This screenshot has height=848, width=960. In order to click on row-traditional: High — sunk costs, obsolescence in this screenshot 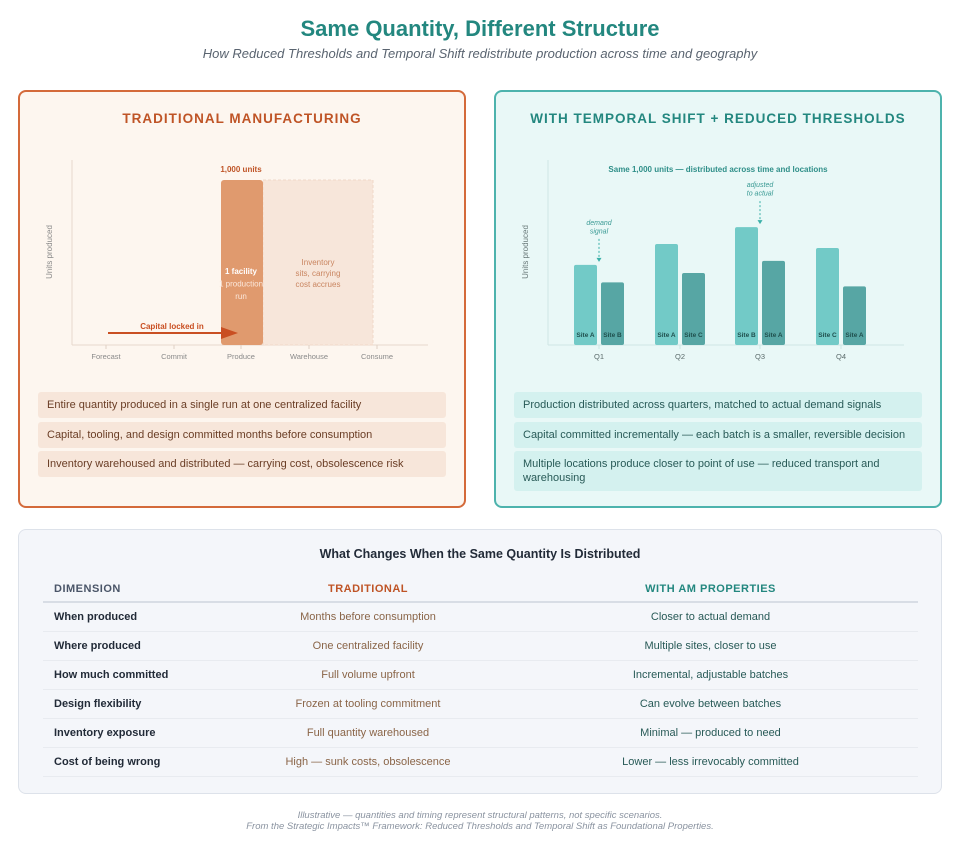, I will do `click(368, 762)`.